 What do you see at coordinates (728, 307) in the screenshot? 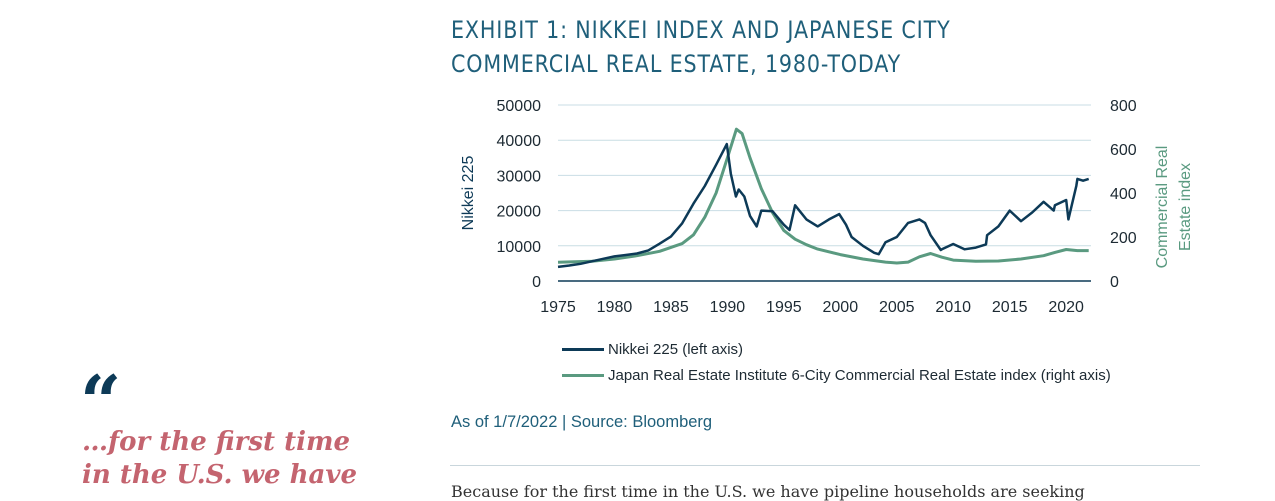
I see `x-tick-label: 1990` at bounding box center [728, 307].